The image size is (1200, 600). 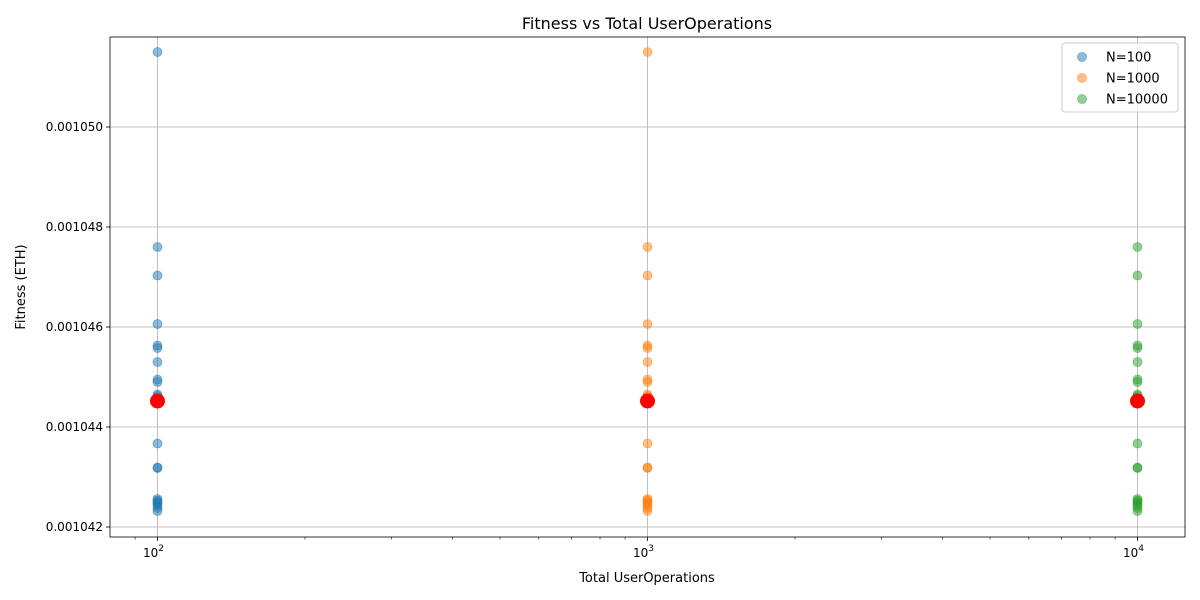 What do you see at coordinates (74, 427) in the screenshot?
I see `y-tick-label: 0.001044` at bounding box center [74, 427].